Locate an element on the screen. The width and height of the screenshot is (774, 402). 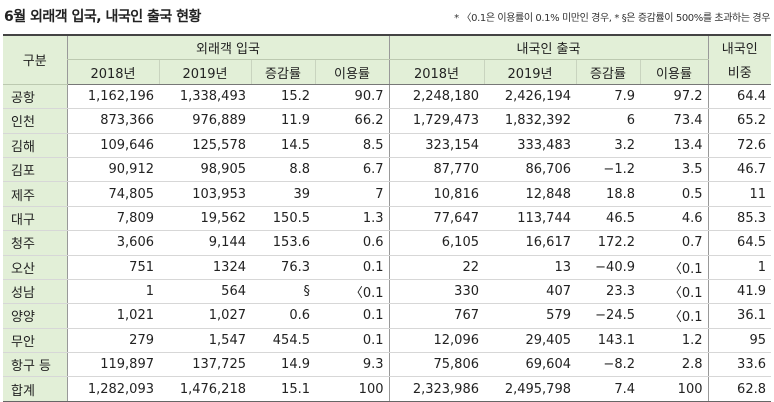
row-label: 제주 is located at coordinates (35, 194).